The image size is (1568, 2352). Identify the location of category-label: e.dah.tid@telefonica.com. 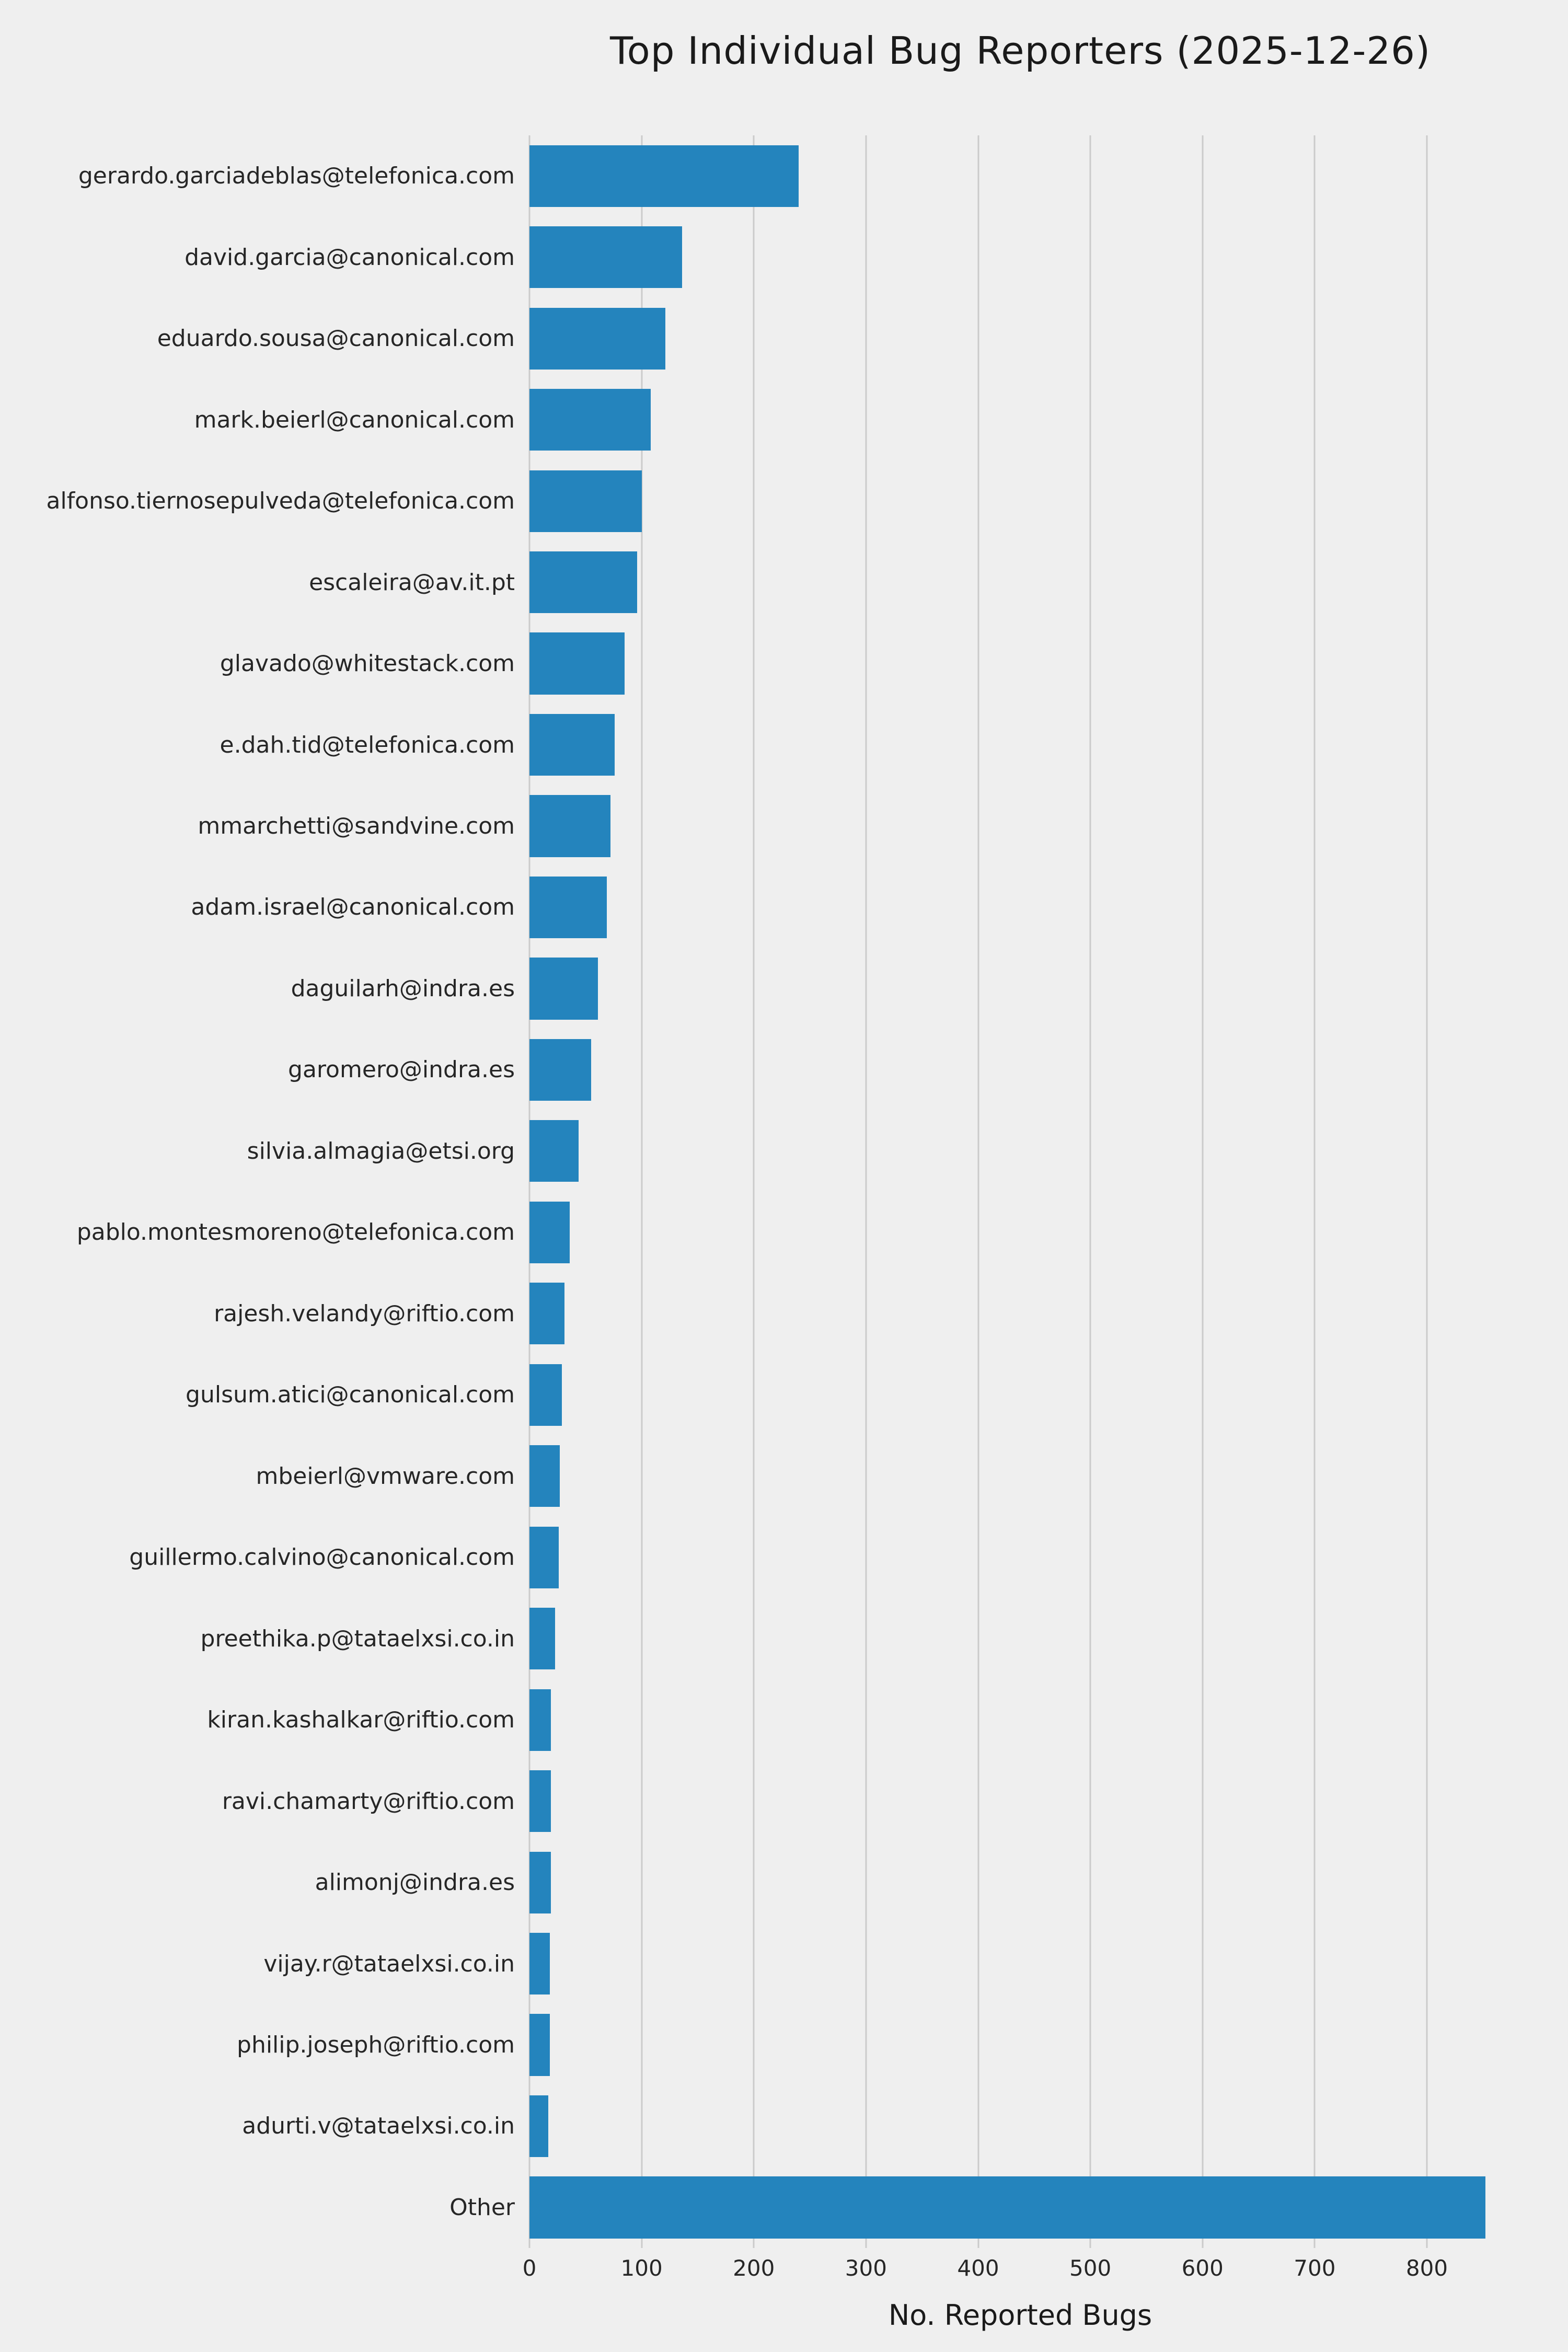
(367, 744).